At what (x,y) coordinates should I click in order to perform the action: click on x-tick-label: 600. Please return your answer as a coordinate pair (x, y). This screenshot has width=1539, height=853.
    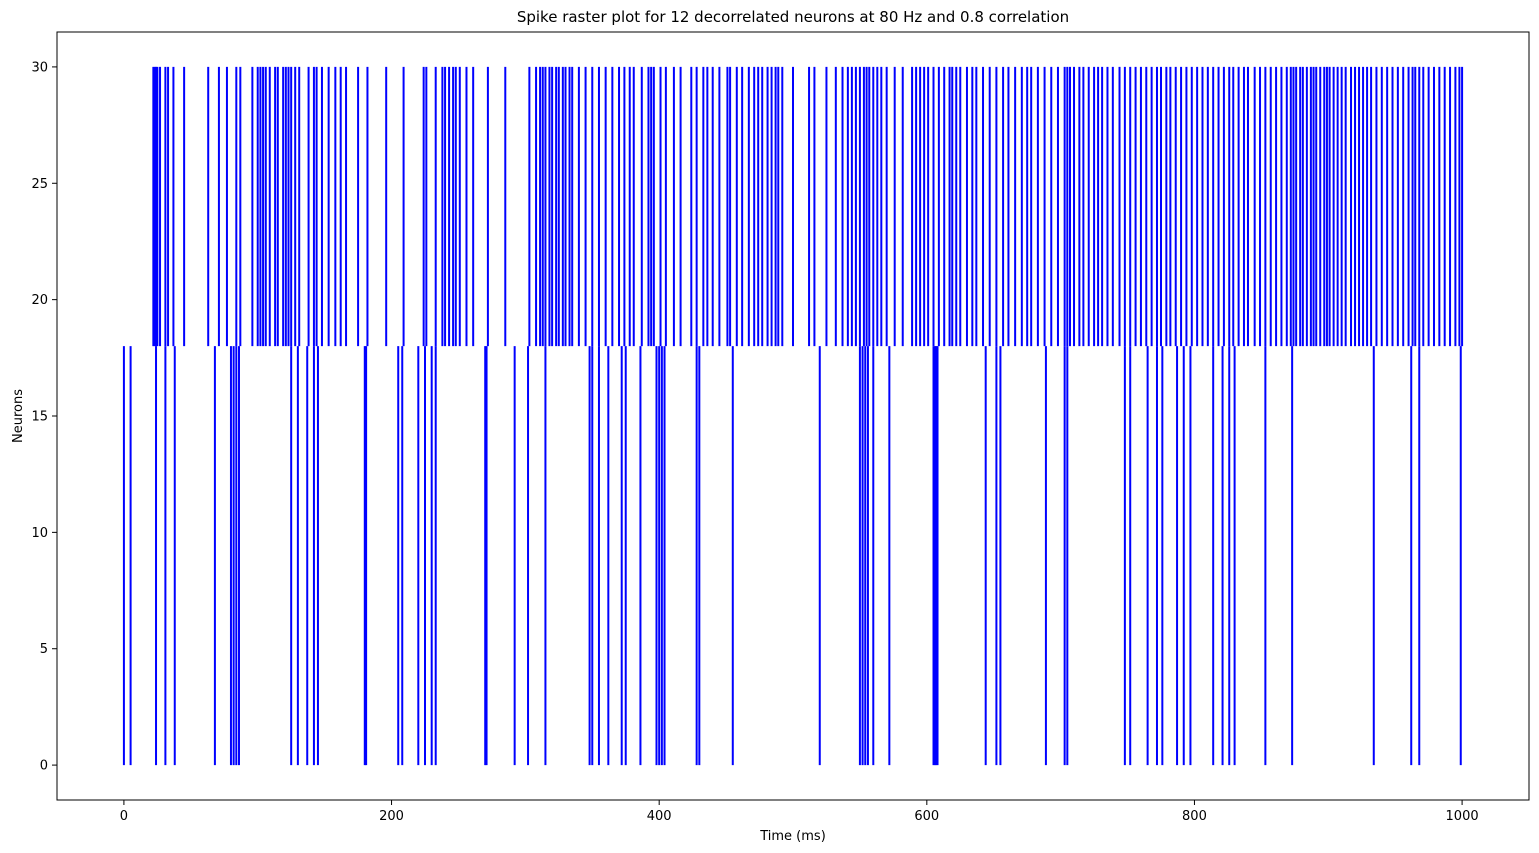
    Looking at the image, I should click on (926, 816).